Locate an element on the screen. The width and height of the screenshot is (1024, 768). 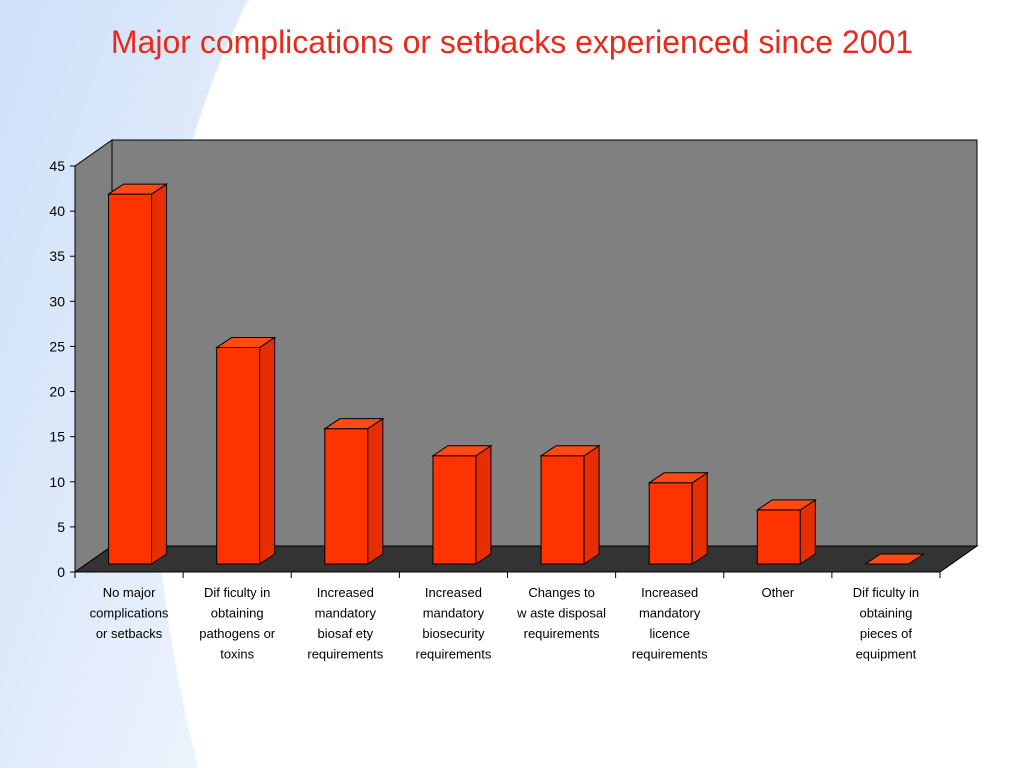
x-category-label: Changes to w aste disposal requirements is located at coordinates (561, 613).